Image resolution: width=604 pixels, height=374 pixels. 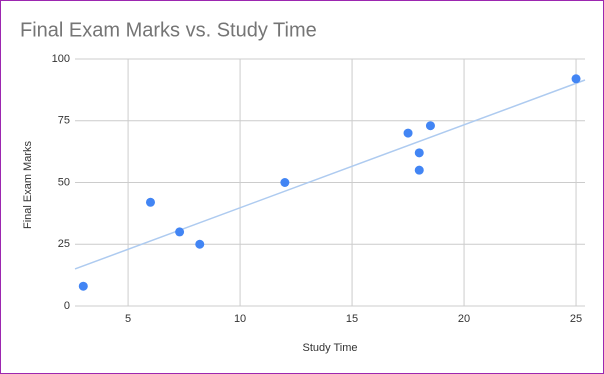 I want to click on x-tick-label: 25, so click(x=576, y=319).